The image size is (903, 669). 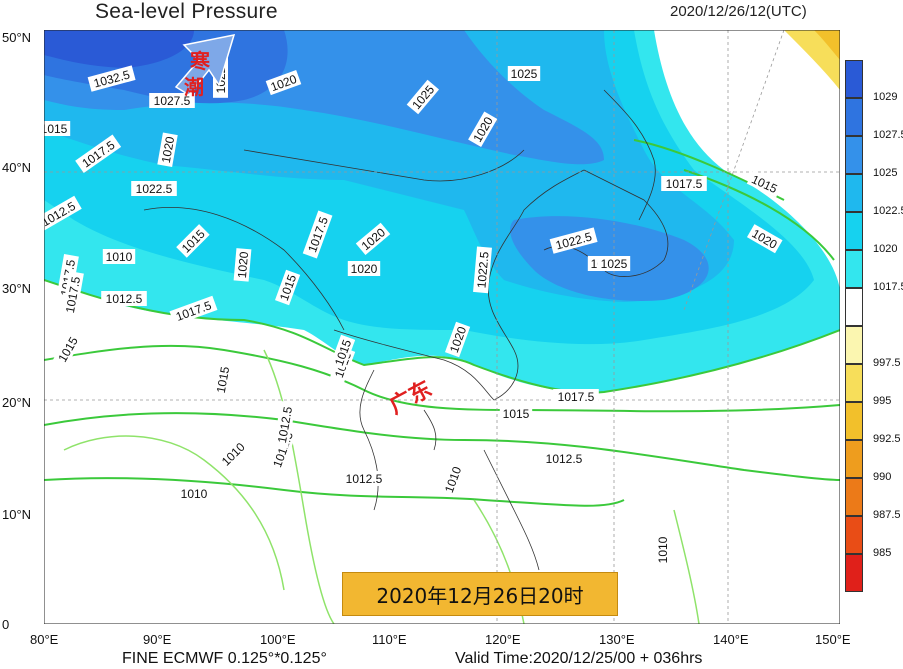 What do you see at coordinates (17, 167) in the screenshot?
I see `lat-tick-40: 40°N` at bounding box center [17, 167].